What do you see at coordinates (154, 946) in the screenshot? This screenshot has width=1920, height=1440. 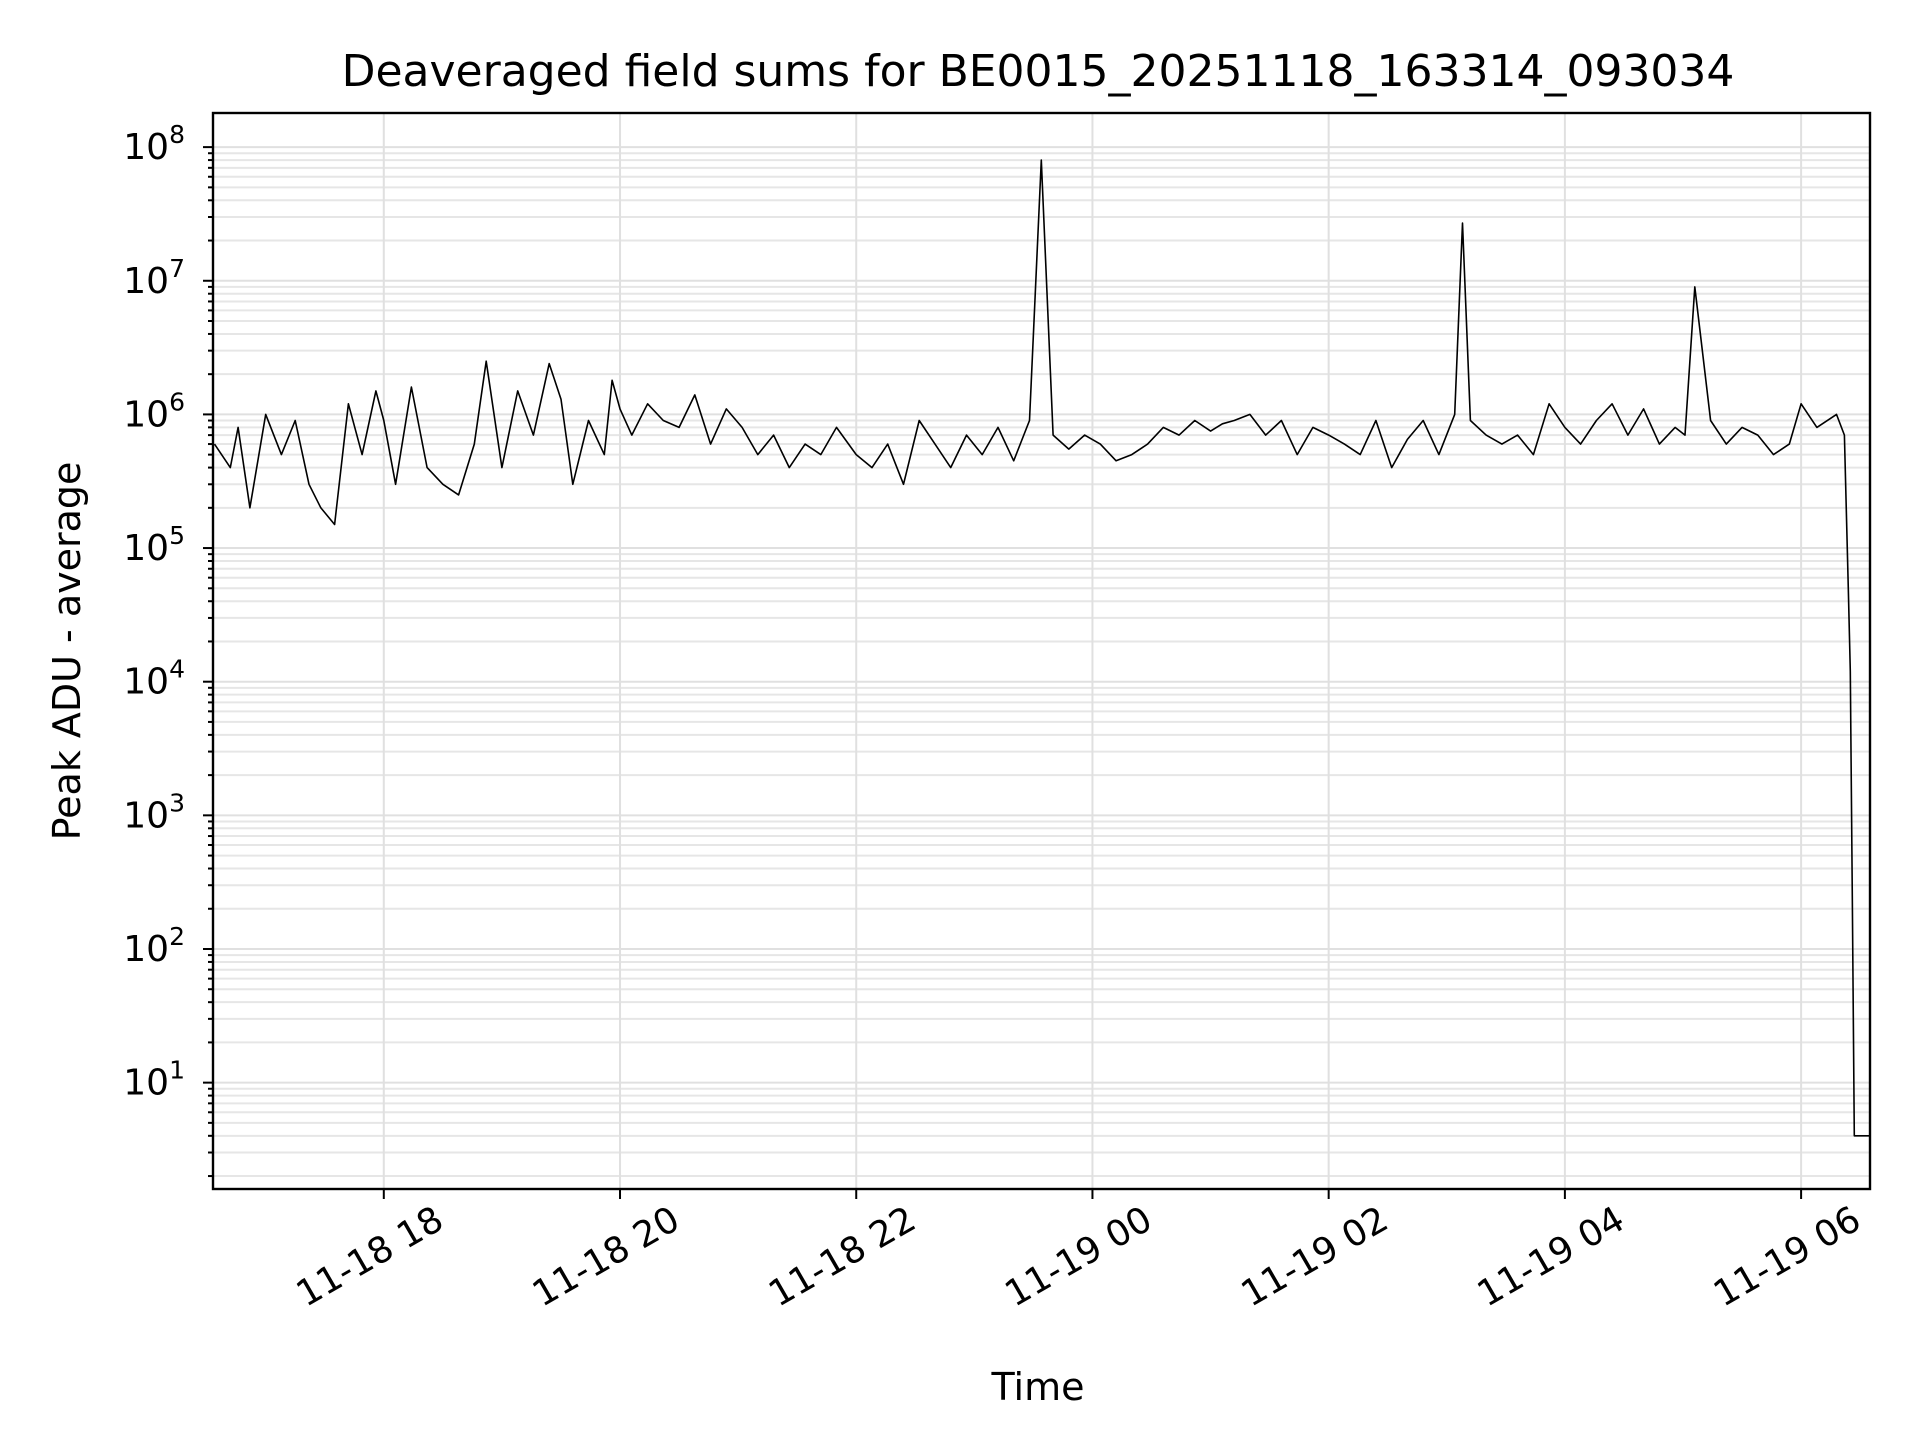 I see `y-tick-label: 10²` at bounding box center [154, 946].